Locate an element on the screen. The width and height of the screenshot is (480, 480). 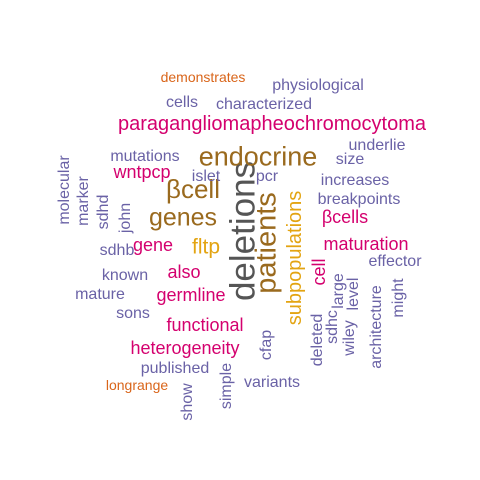
word-size: size is located at coordinates (350, 159).